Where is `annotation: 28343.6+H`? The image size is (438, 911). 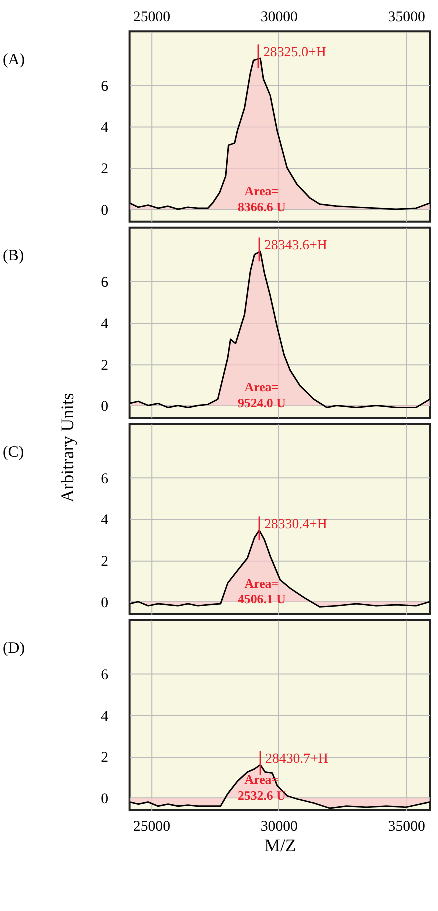
annotation: 28343.6+H is located at coordinates (296, 246).